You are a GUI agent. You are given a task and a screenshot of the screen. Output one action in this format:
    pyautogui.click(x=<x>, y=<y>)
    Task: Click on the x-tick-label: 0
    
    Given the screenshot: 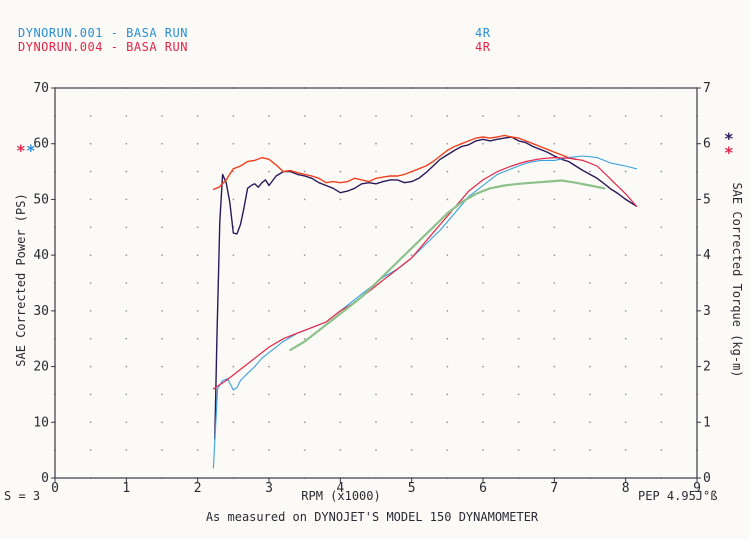 What is the action you would take?
    pyautogui.click(x=55, y=488)
    